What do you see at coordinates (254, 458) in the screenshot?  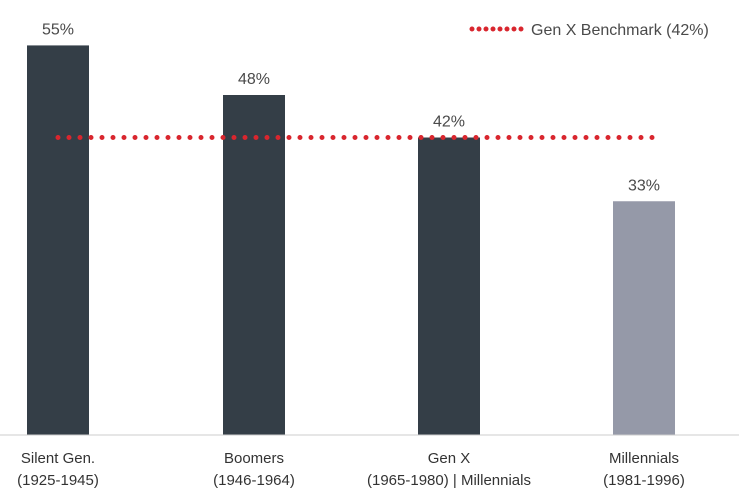 I see `category-label-1-line-0: Boomers` at bounding box center [254, 458].